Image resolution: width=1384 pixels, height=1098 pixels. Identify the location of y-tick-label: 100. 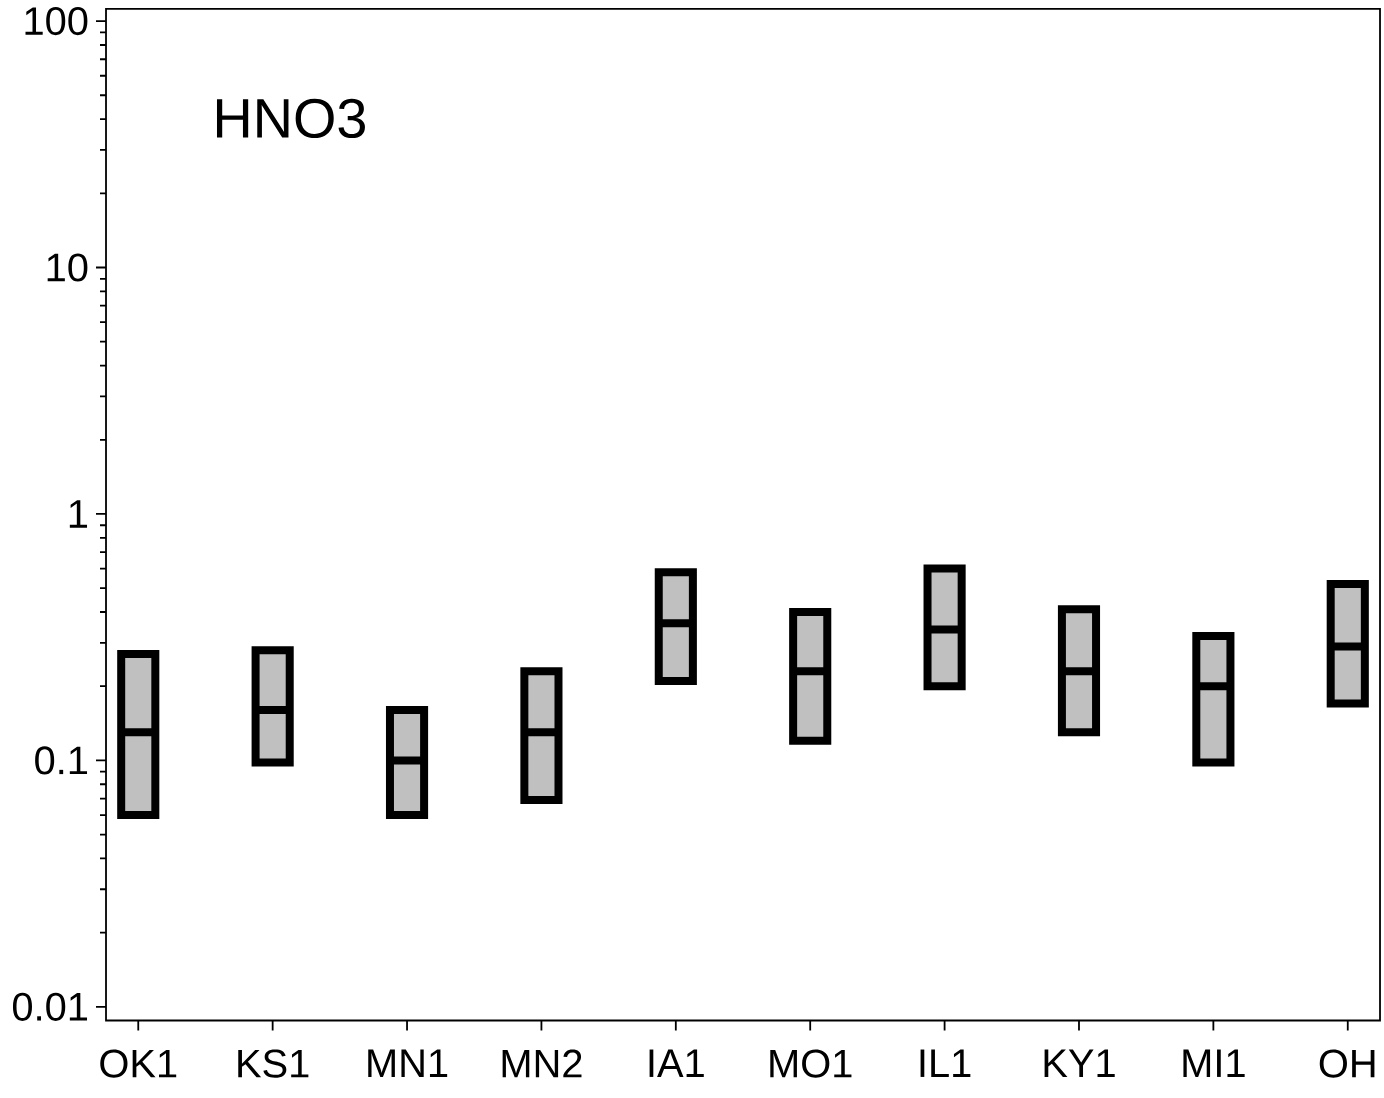
(56, 21).